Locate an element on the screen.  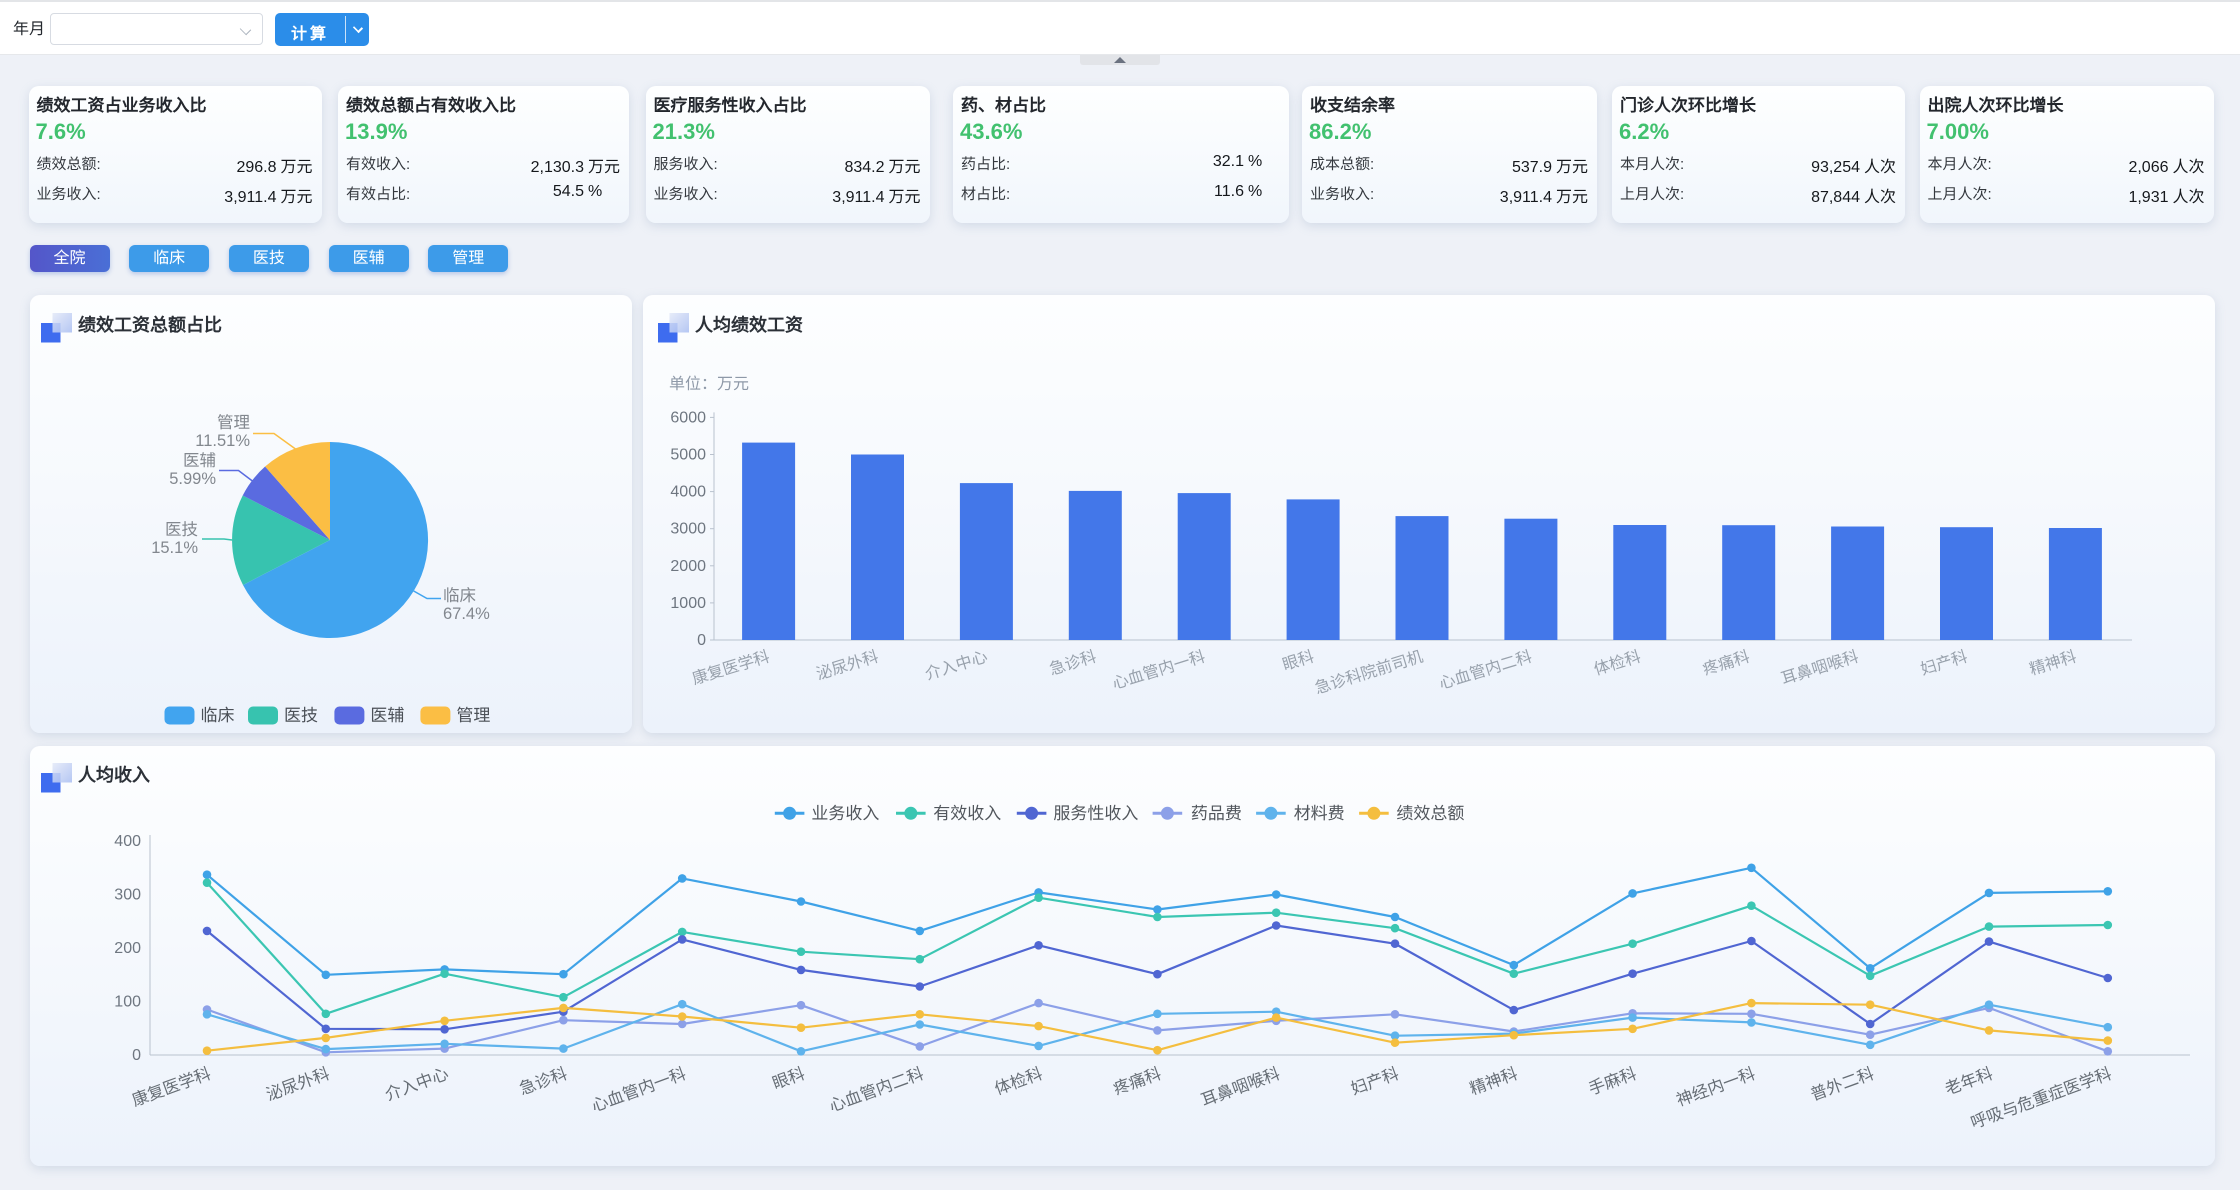
svg-text: 材料费 is located at coordinates (1319, 813).